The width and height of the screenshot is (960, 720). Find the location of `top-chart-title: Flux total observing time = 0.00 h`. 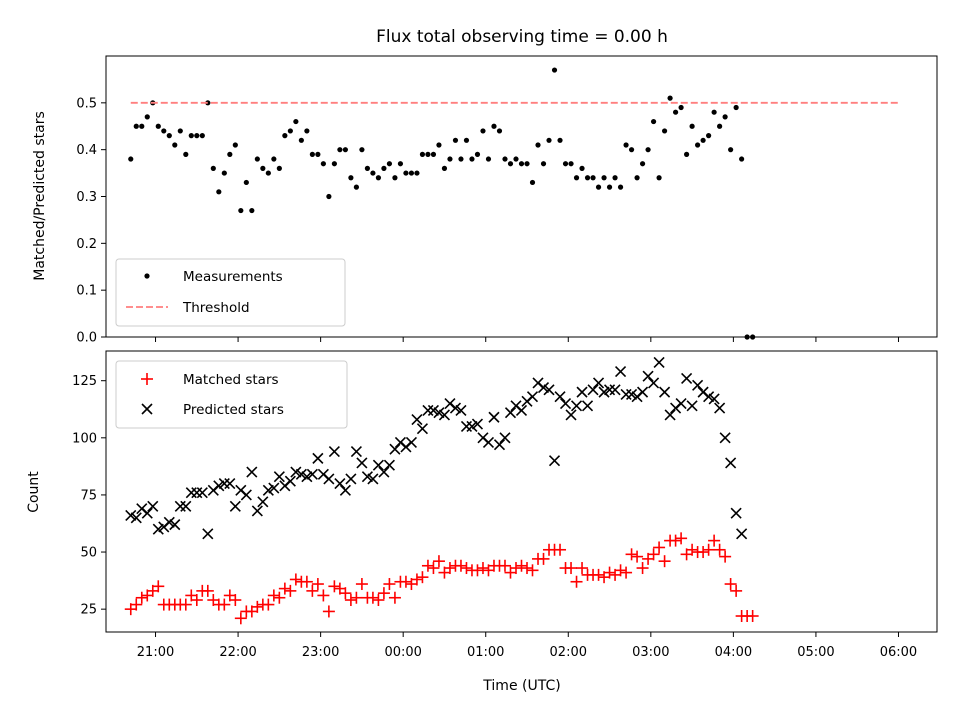

top-chart-title: Flux total observing time = 0.00 h is located at coordinates (522, 37).